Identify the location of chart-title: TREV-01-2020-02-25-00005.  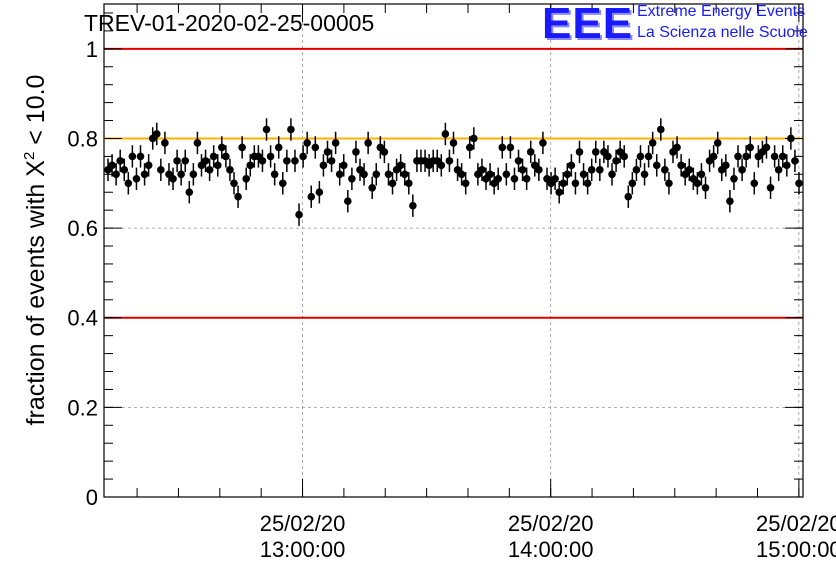
(229, 23).